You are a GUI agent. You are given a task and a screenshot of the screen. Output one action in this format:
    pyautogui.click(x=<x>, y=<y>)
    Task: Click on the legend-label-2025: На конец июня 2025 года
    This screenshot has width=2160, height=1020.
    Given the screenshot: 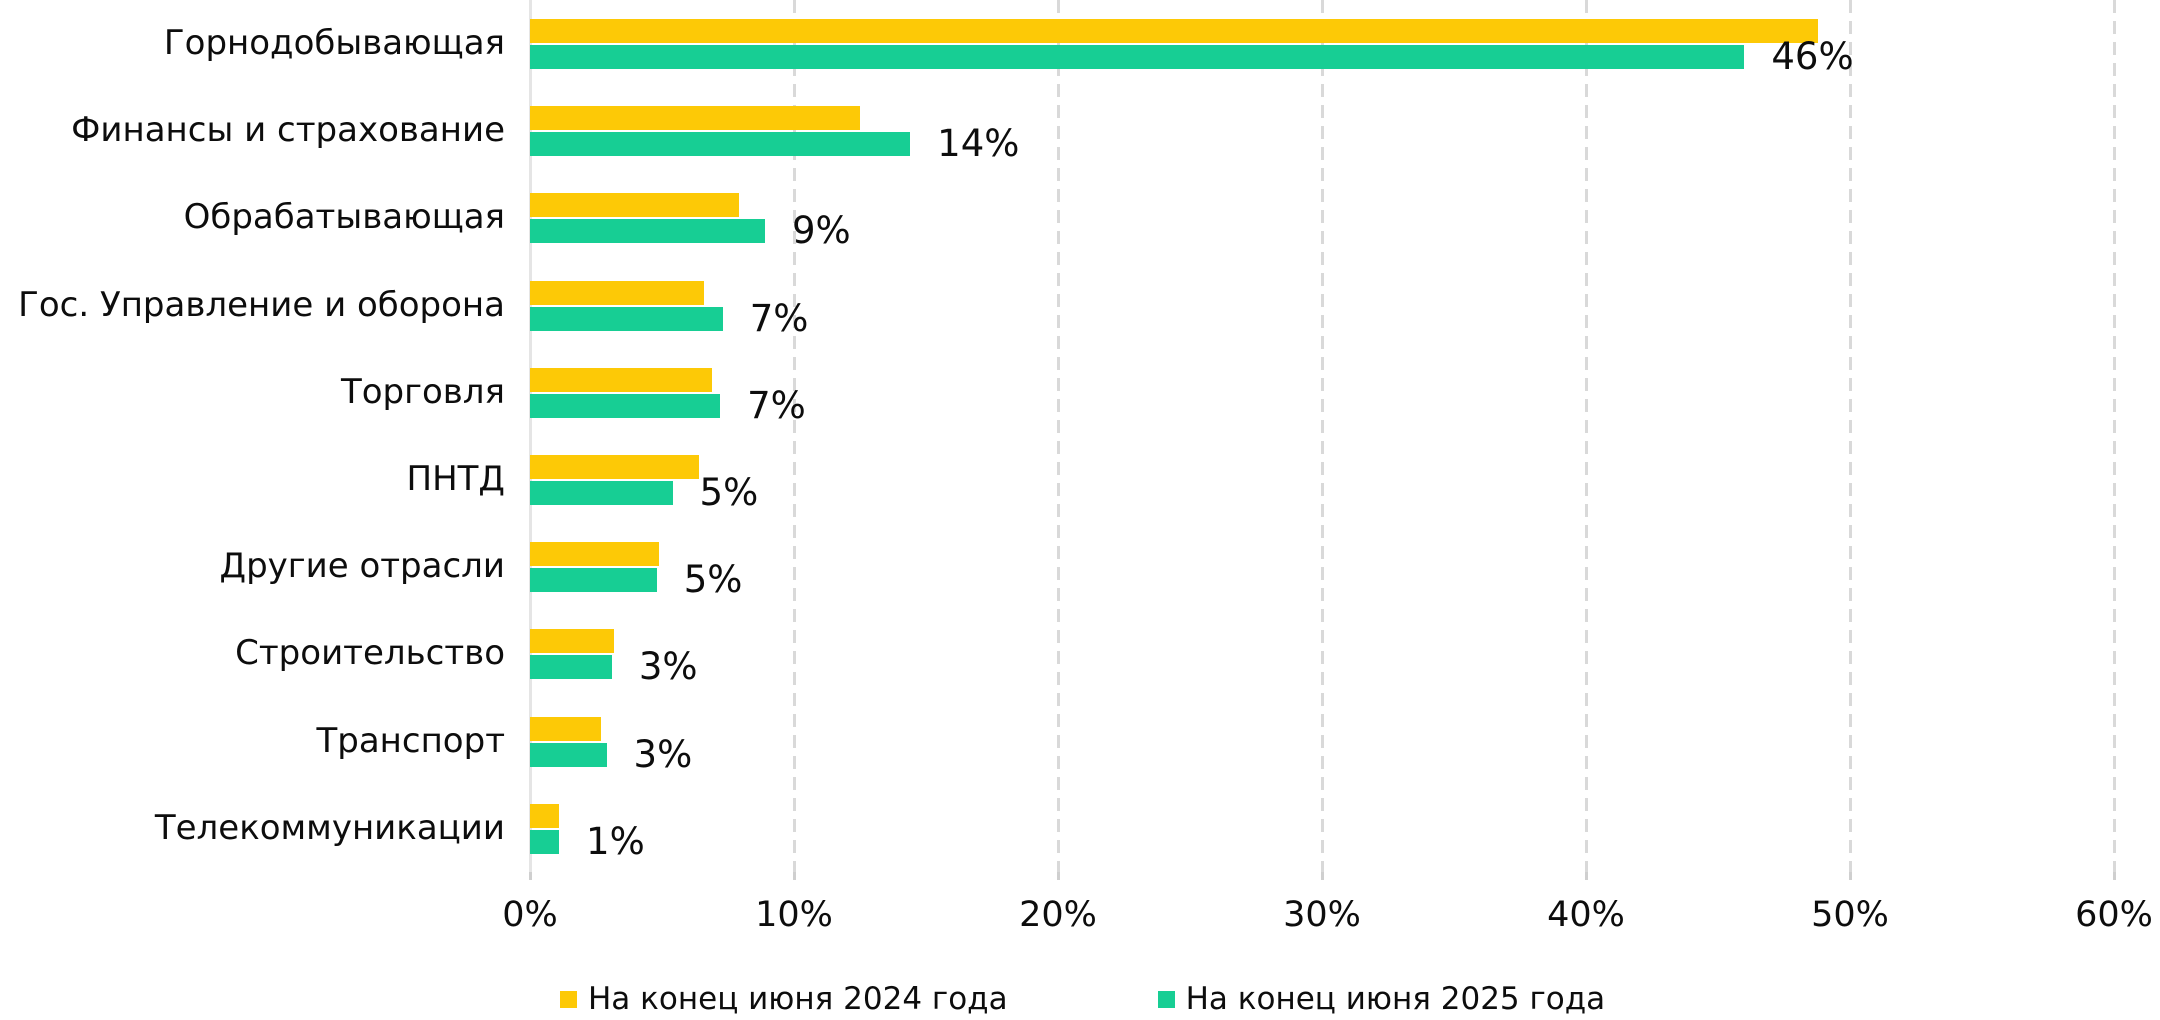 What is the action you would take?
    pyautogui.click(x=1395, y=999)
    